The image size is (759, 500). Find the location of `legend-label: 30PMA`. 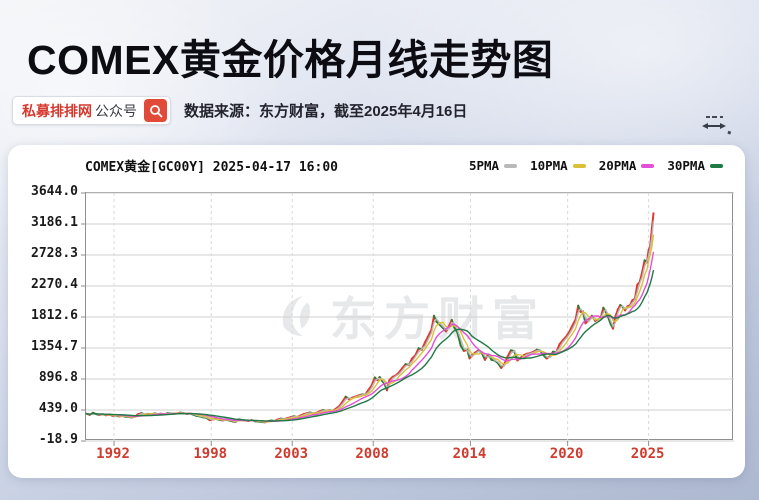

legend-label: 30PMA is located at coordinates (686, 165).